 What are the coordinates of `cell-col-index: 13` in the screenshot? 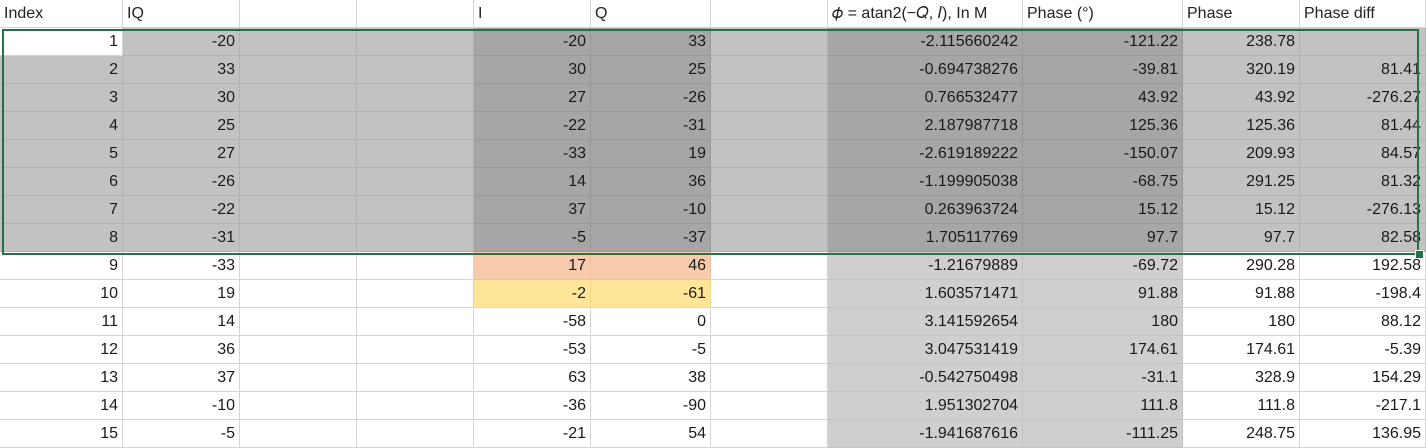 It's located at (61, 378).